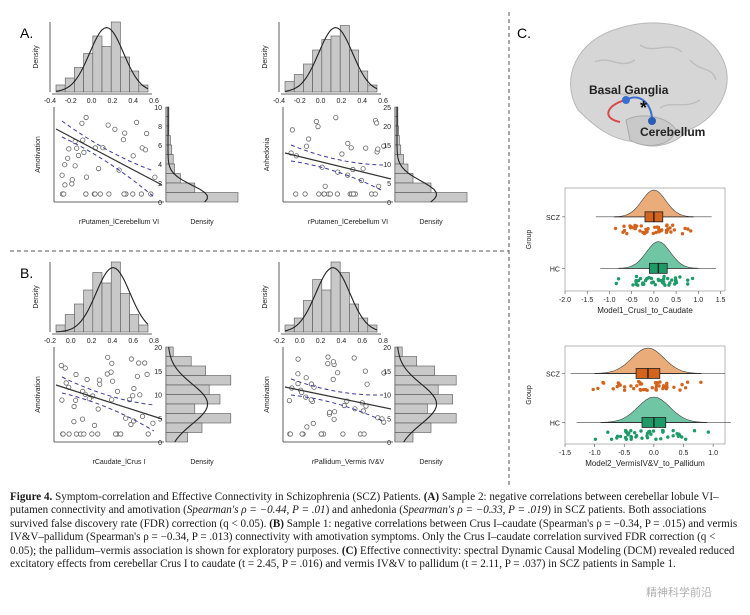 This screenshot has height=615, width=750. Describe the element at coordinates (555, 423) in the screenshot. I see `group-tick-label: HC` at that location.